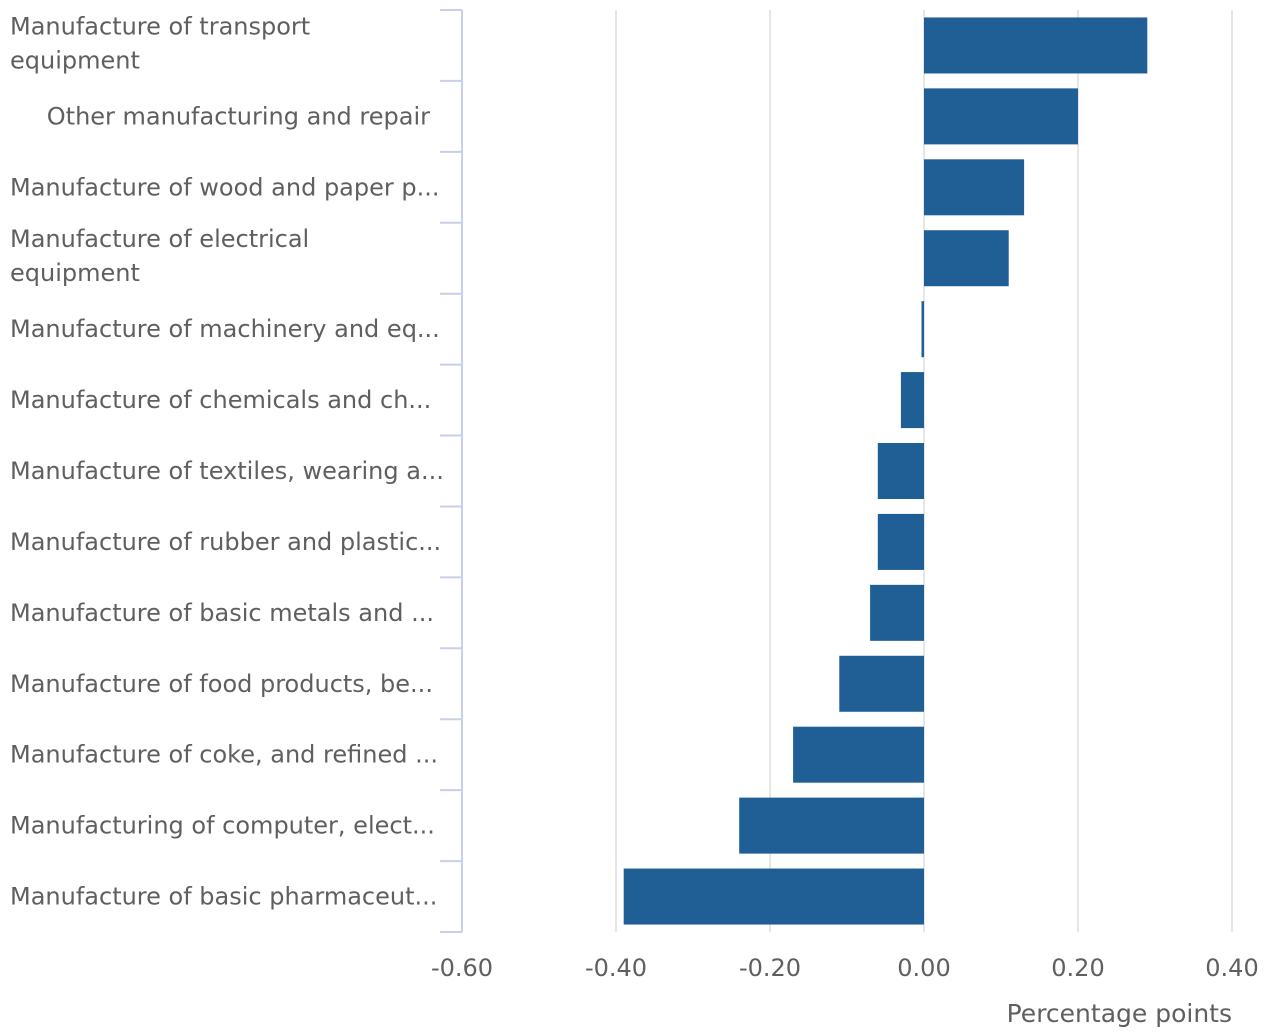  I want to click on category-label: Other manufacturing and repair, so click(238, 116).